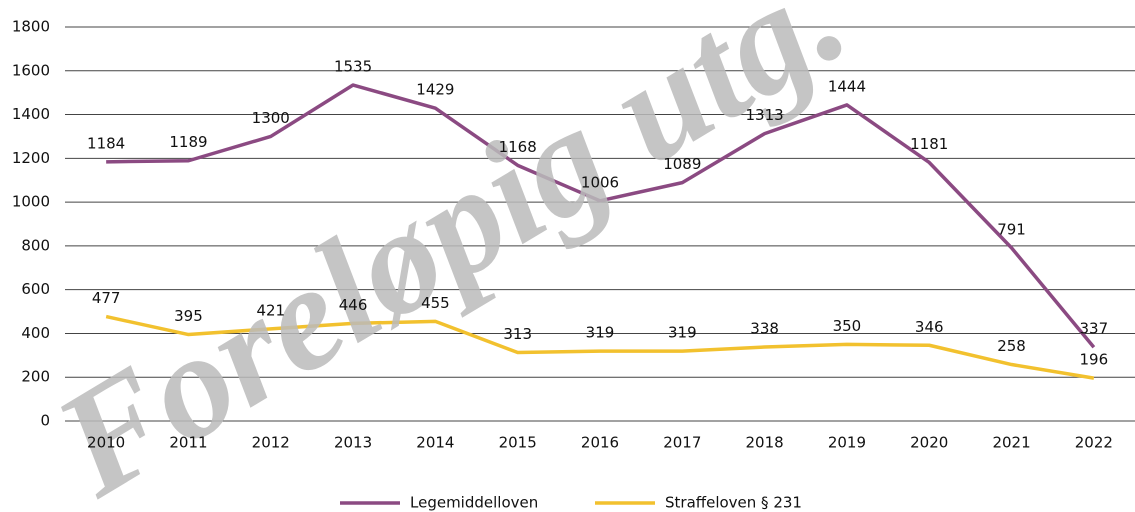 Image resolution: width=1135 pixels, height=512 pixels. I want to click on data-label: 346, so click(929, 327).